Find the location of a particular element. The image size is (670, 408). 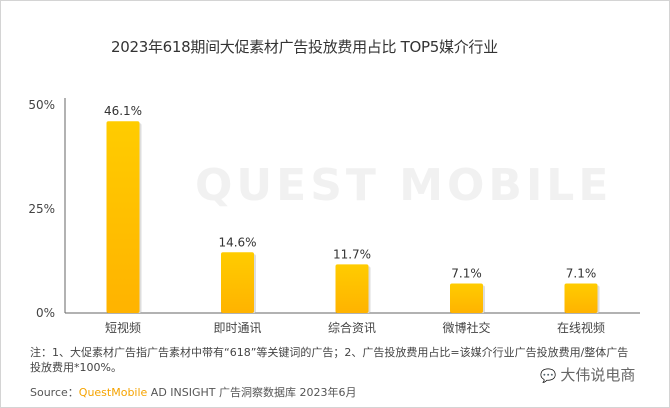

wechat-icon: 💬 is located at coordinates (550, 376).